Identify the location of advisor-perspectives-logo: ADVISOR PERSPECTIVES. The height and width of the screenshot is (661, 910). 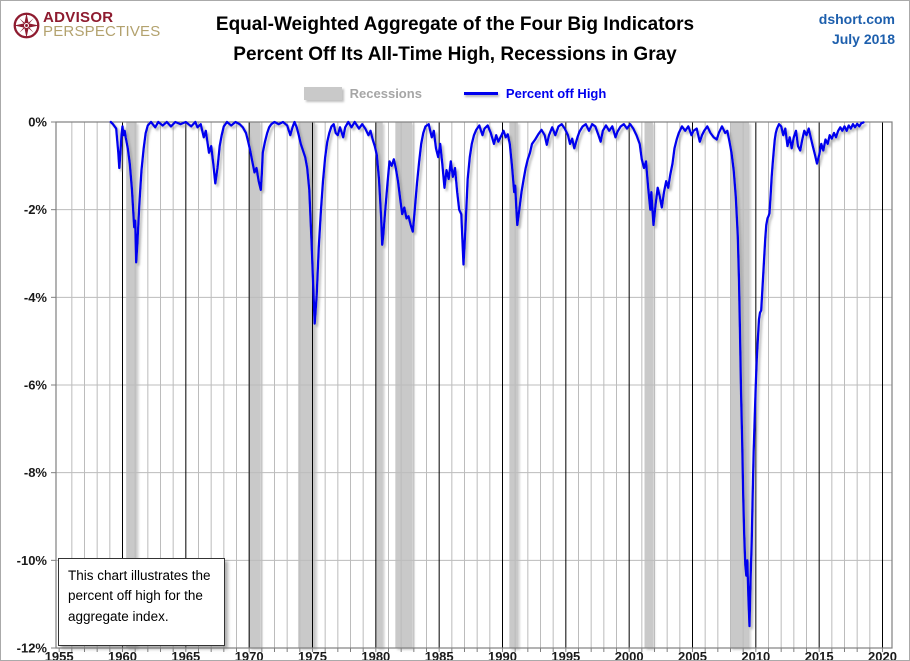
(87, 24).